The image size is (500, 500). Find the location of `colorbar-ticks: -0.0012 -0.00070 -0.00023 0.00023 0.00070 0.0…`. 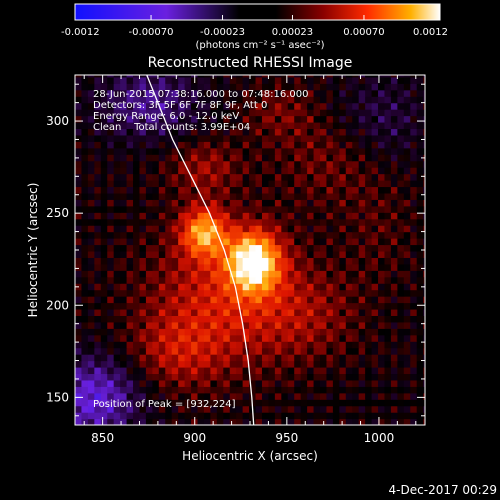

colorbar-ticks: -0.0012 -0.00070 -0.00023 0.00023 0.00070 0.0… is located at coordinates (254, 26).